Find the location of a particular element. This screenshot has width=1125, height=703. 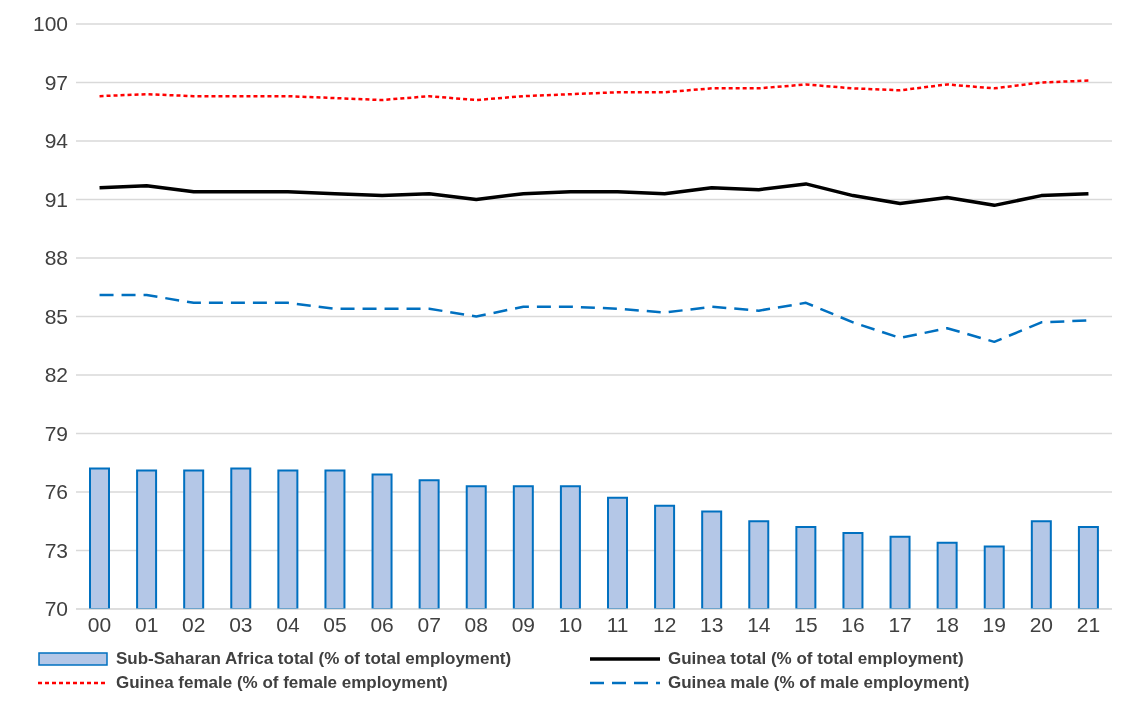

y-tick-label: 94 is located at coordinates (56, 141).